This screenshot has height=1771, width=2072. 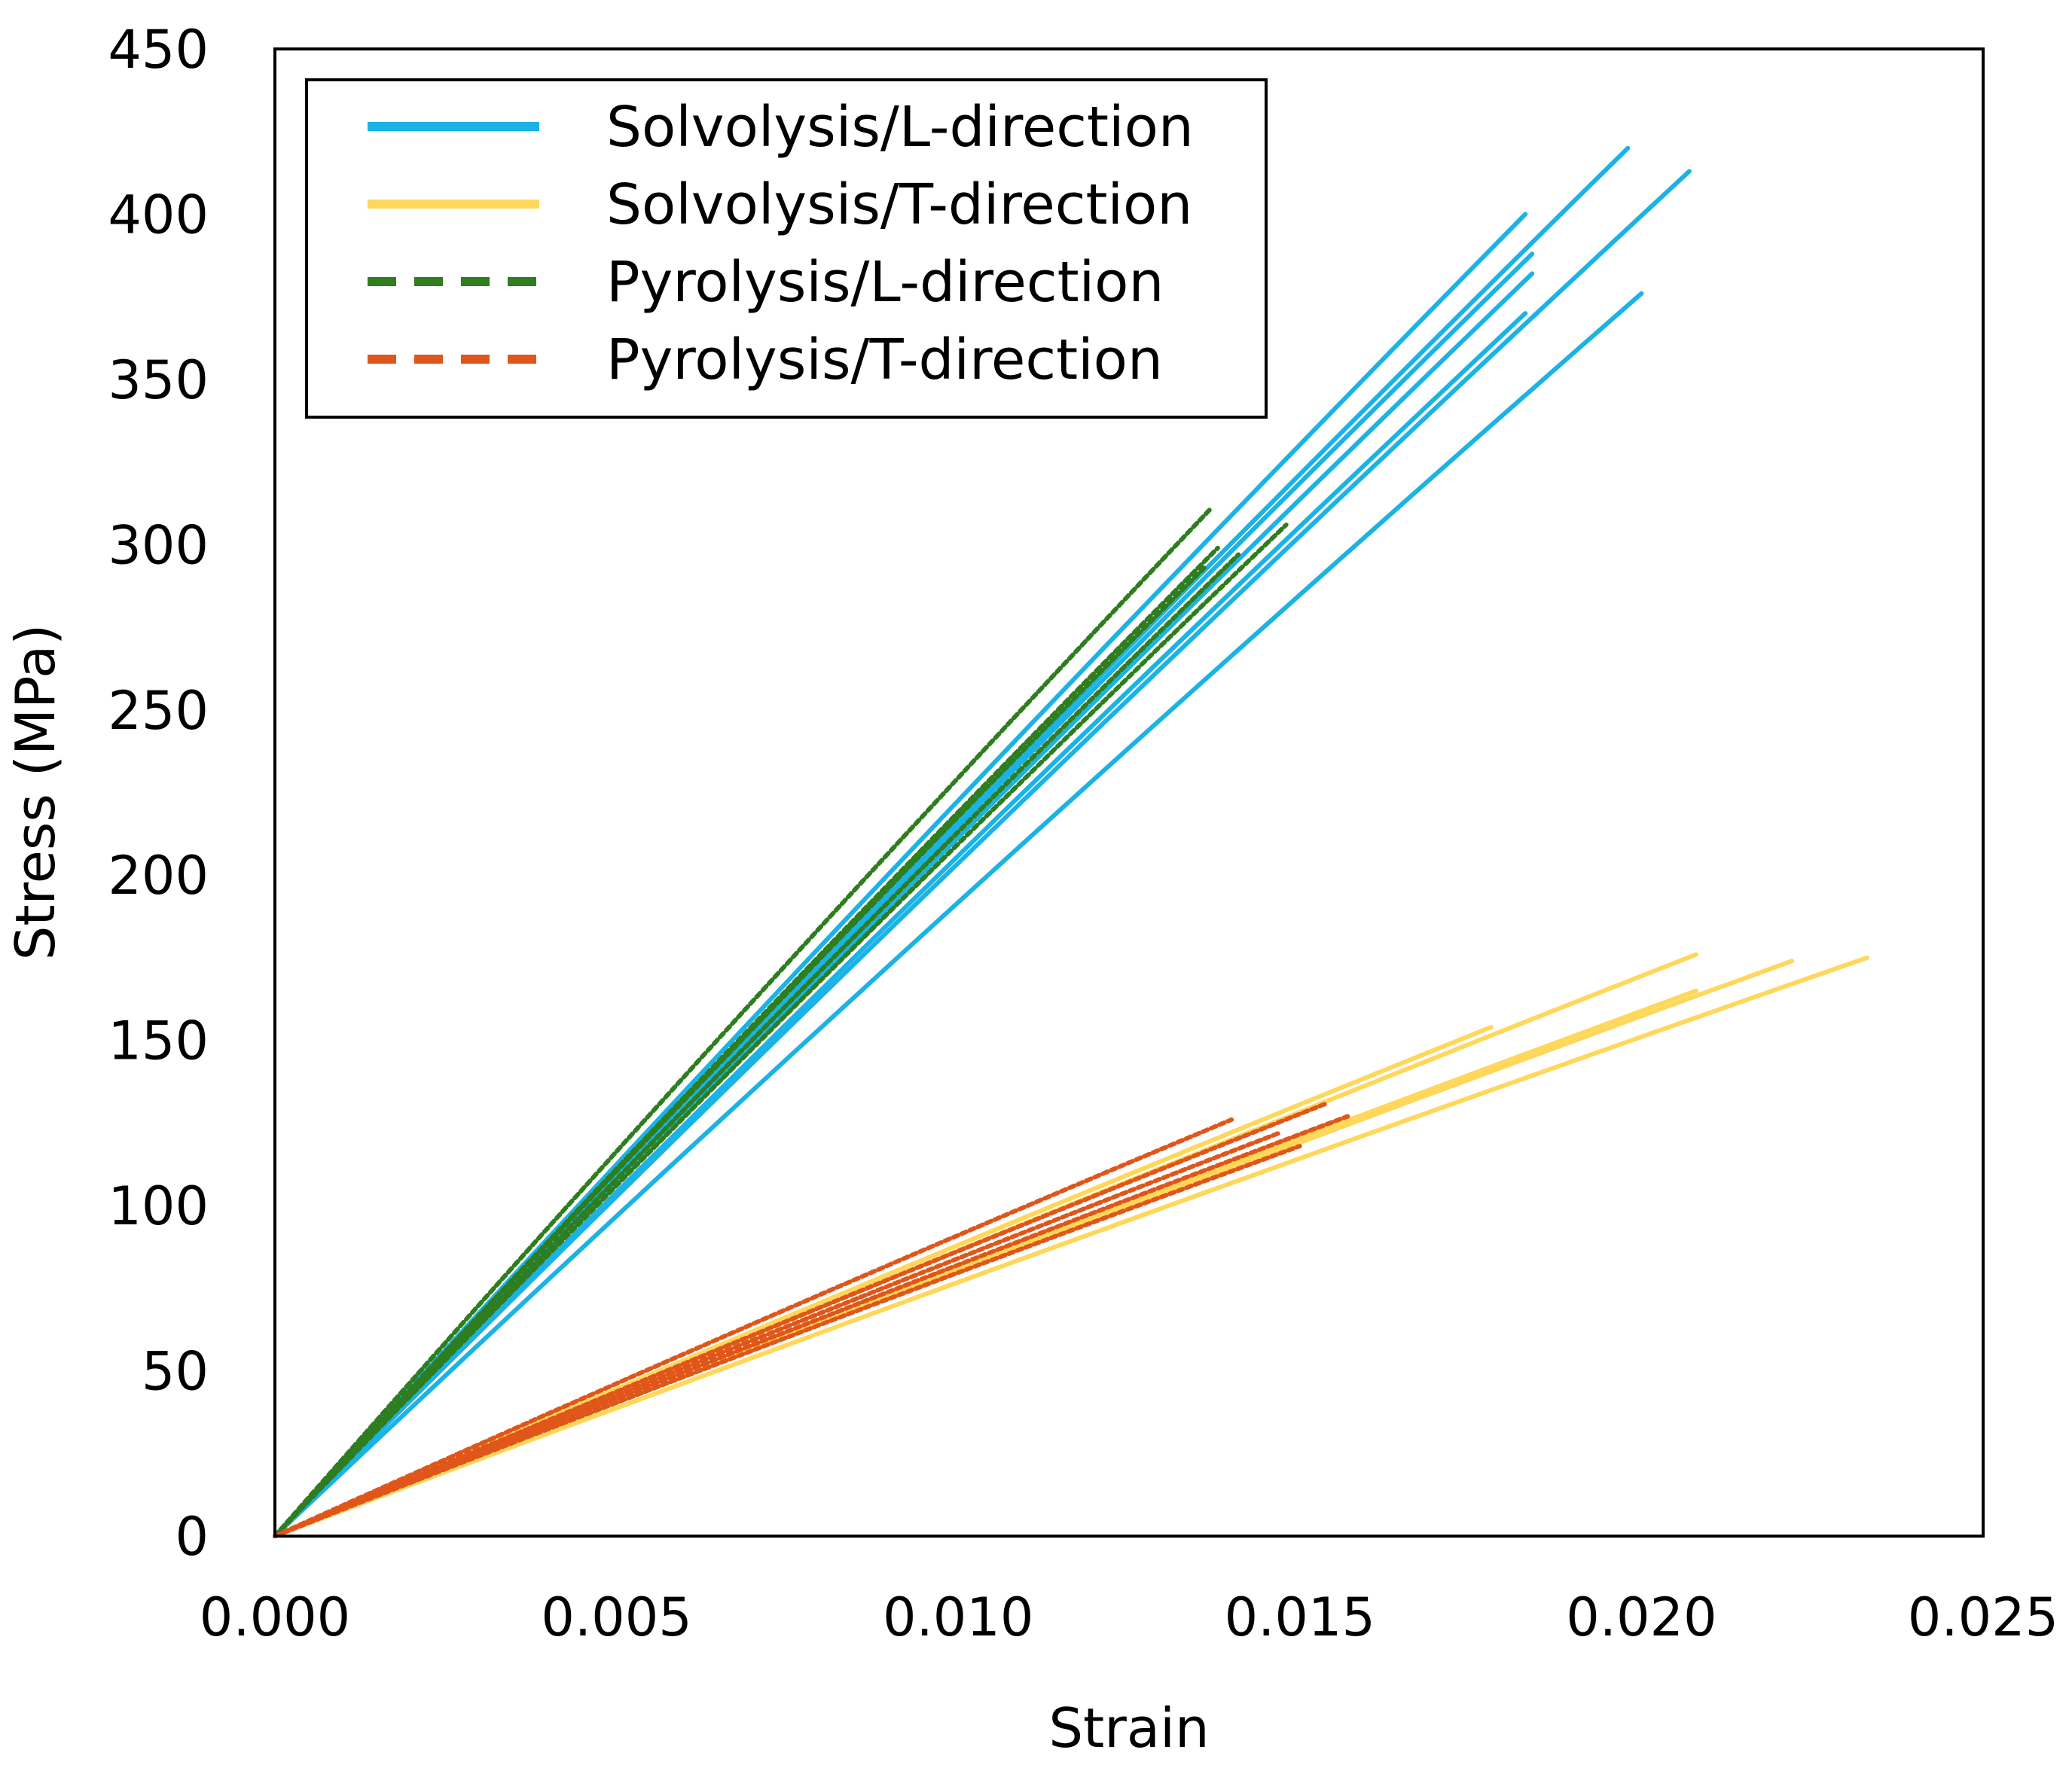 I want to click on x-tick-label: 0.000, so click(x=275, y=1618).